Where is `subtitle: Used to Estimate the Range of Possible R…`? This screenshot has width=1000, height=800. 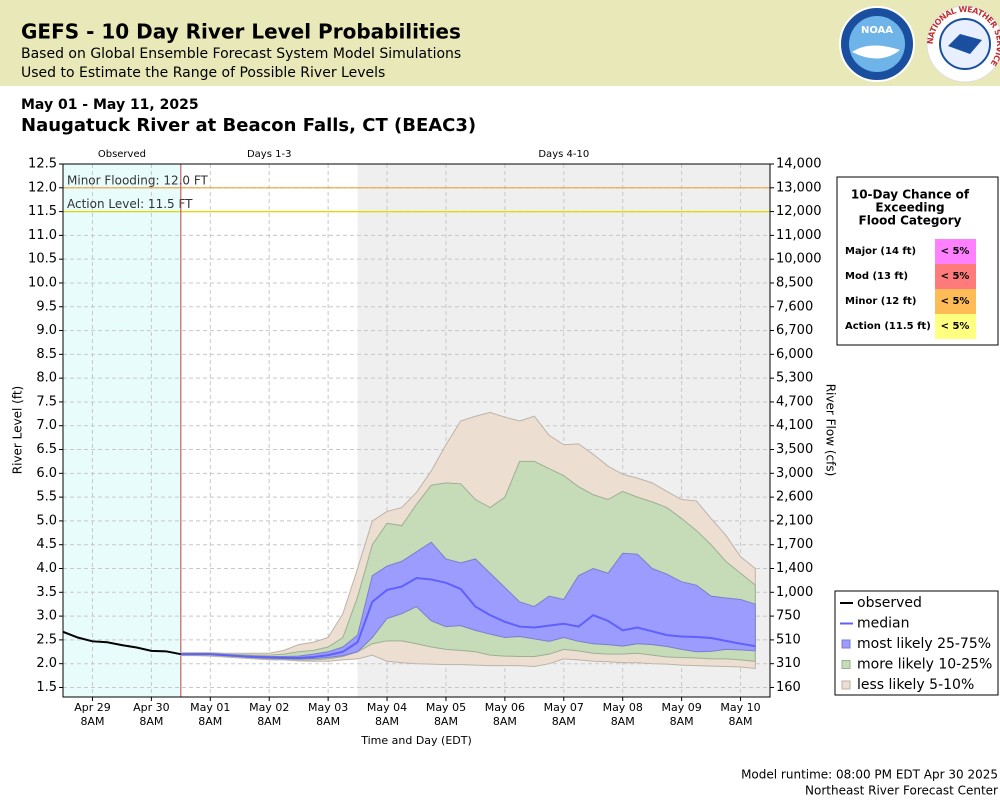 subtitle: Used to Estimate the Range of Possible R… is located at coordinates (203, 73).